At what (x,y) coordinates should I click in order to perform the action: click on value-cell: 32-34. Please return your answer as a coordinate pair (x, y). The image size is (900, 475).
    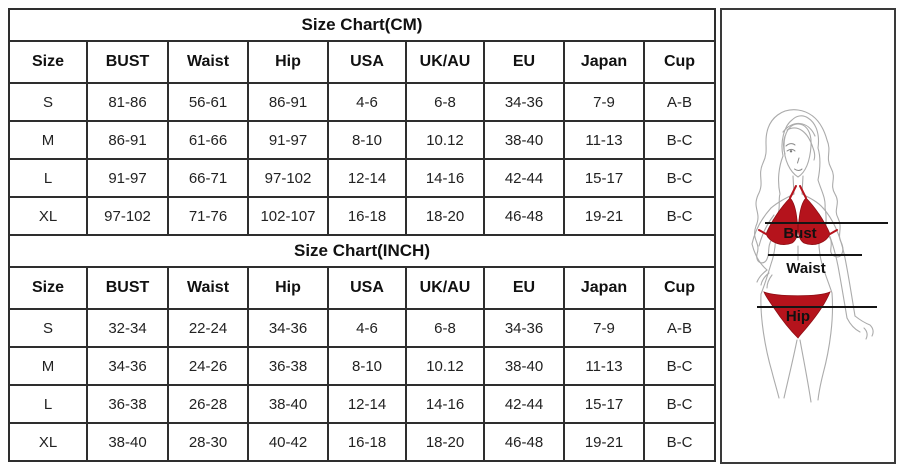
    Looking at the image, I should click on (127, 328).